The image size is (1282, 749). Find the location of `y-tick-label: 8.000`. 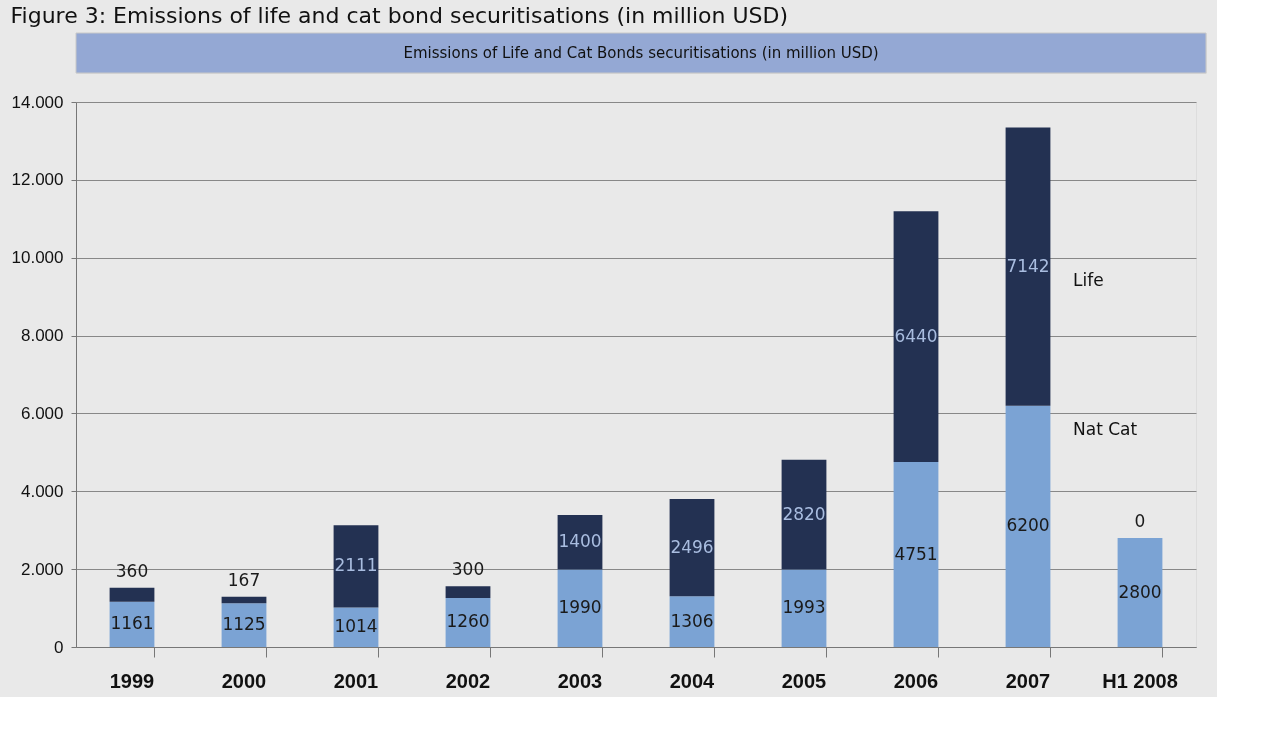

y-tick-label: 8.000 is located at coordinates (42, 336).